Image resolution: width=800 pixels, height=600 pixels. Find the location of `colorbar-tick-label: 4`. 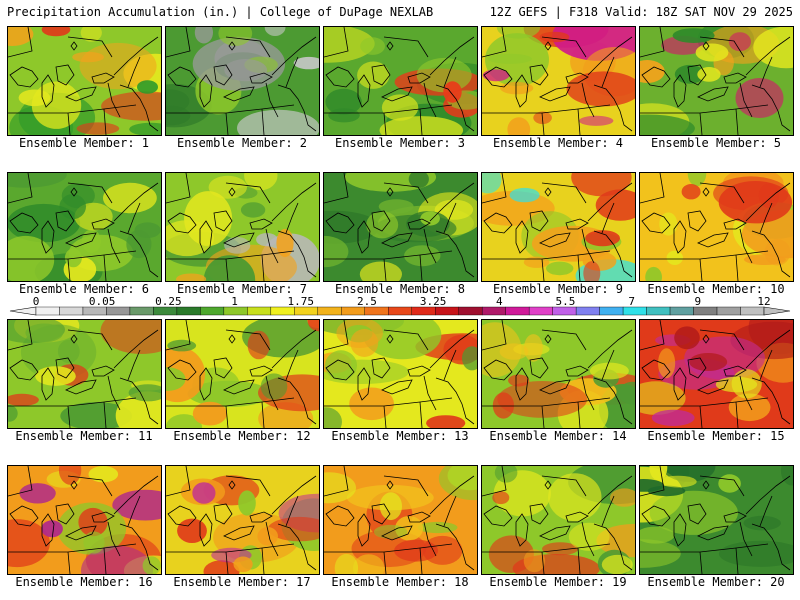

colorbar-tick-label: 4 is located at coordinates (499, 301).